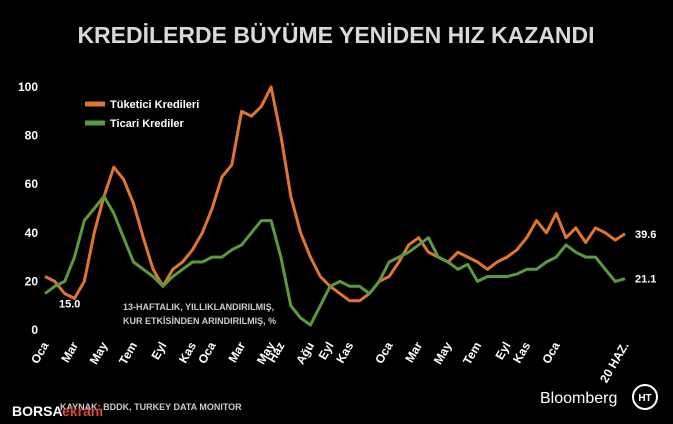 The width and height of the screenshot is (673, 424). What do you see at coordinates (28, 87) in the screenshot?
I see `y-tick-label: 100` at bounding box center [28, 87].